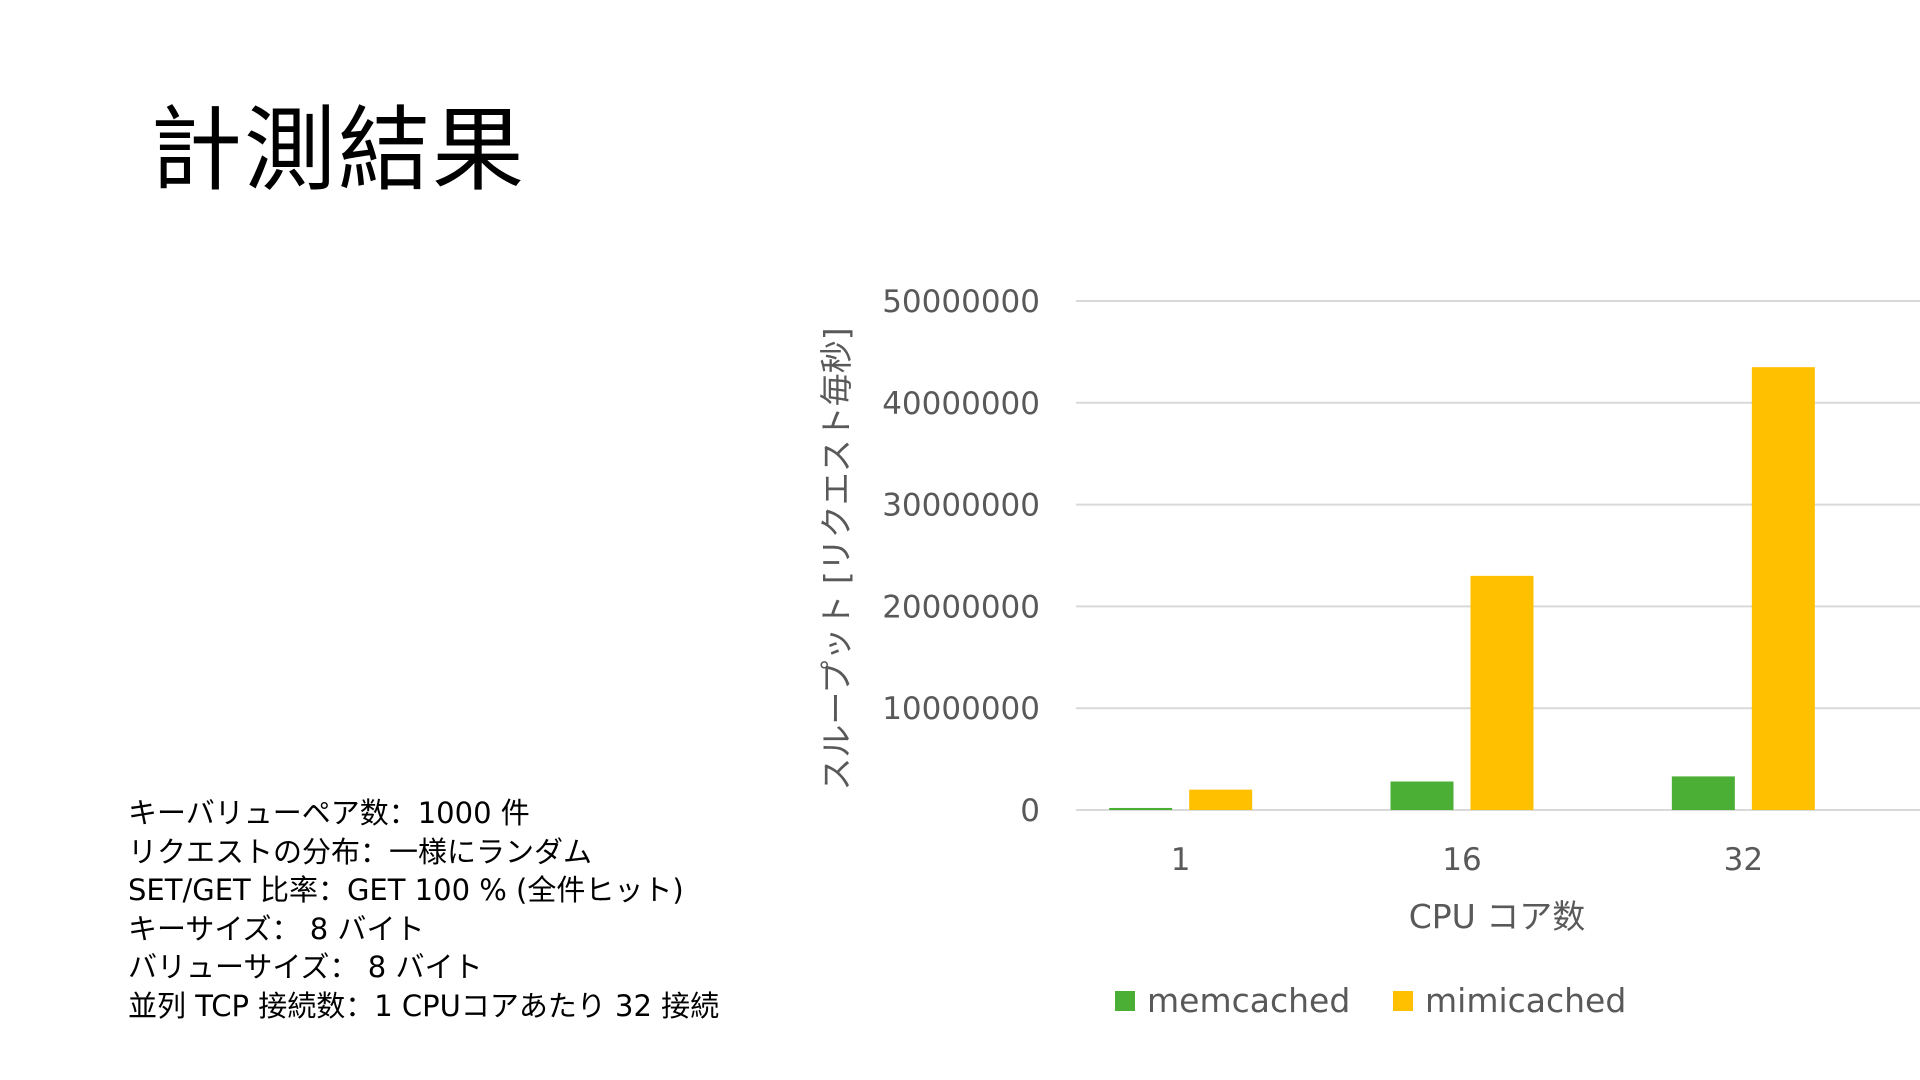 The height and width of the screenshot is (1080, 1920). Describe the element at coordinates (1370, 1000) in the screenshot. I see `chart-legend: memcached mimicached` at that location.